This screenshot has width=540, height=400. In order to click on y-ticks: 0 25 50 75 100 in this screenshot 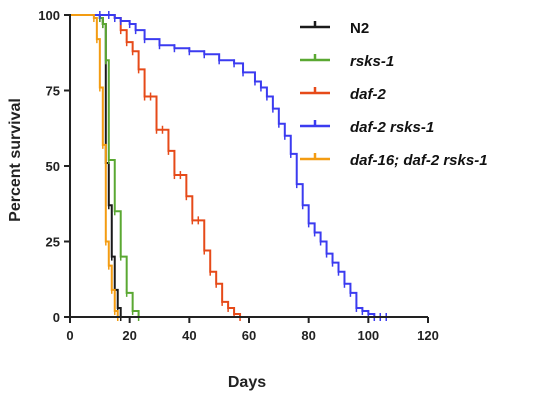, I will do `click(54, 166)`.